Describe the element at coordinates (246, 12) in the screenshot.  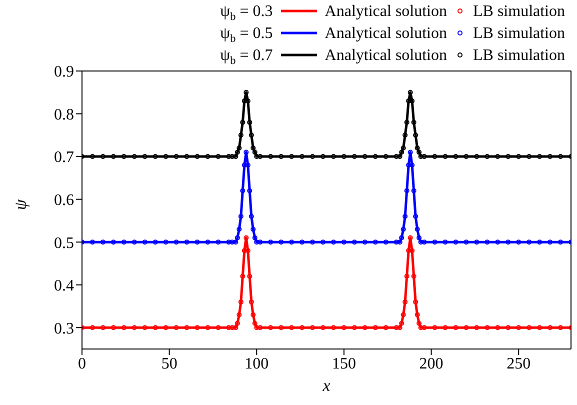
I see `text: ψ$_{b}$ = 0.3` at that location.